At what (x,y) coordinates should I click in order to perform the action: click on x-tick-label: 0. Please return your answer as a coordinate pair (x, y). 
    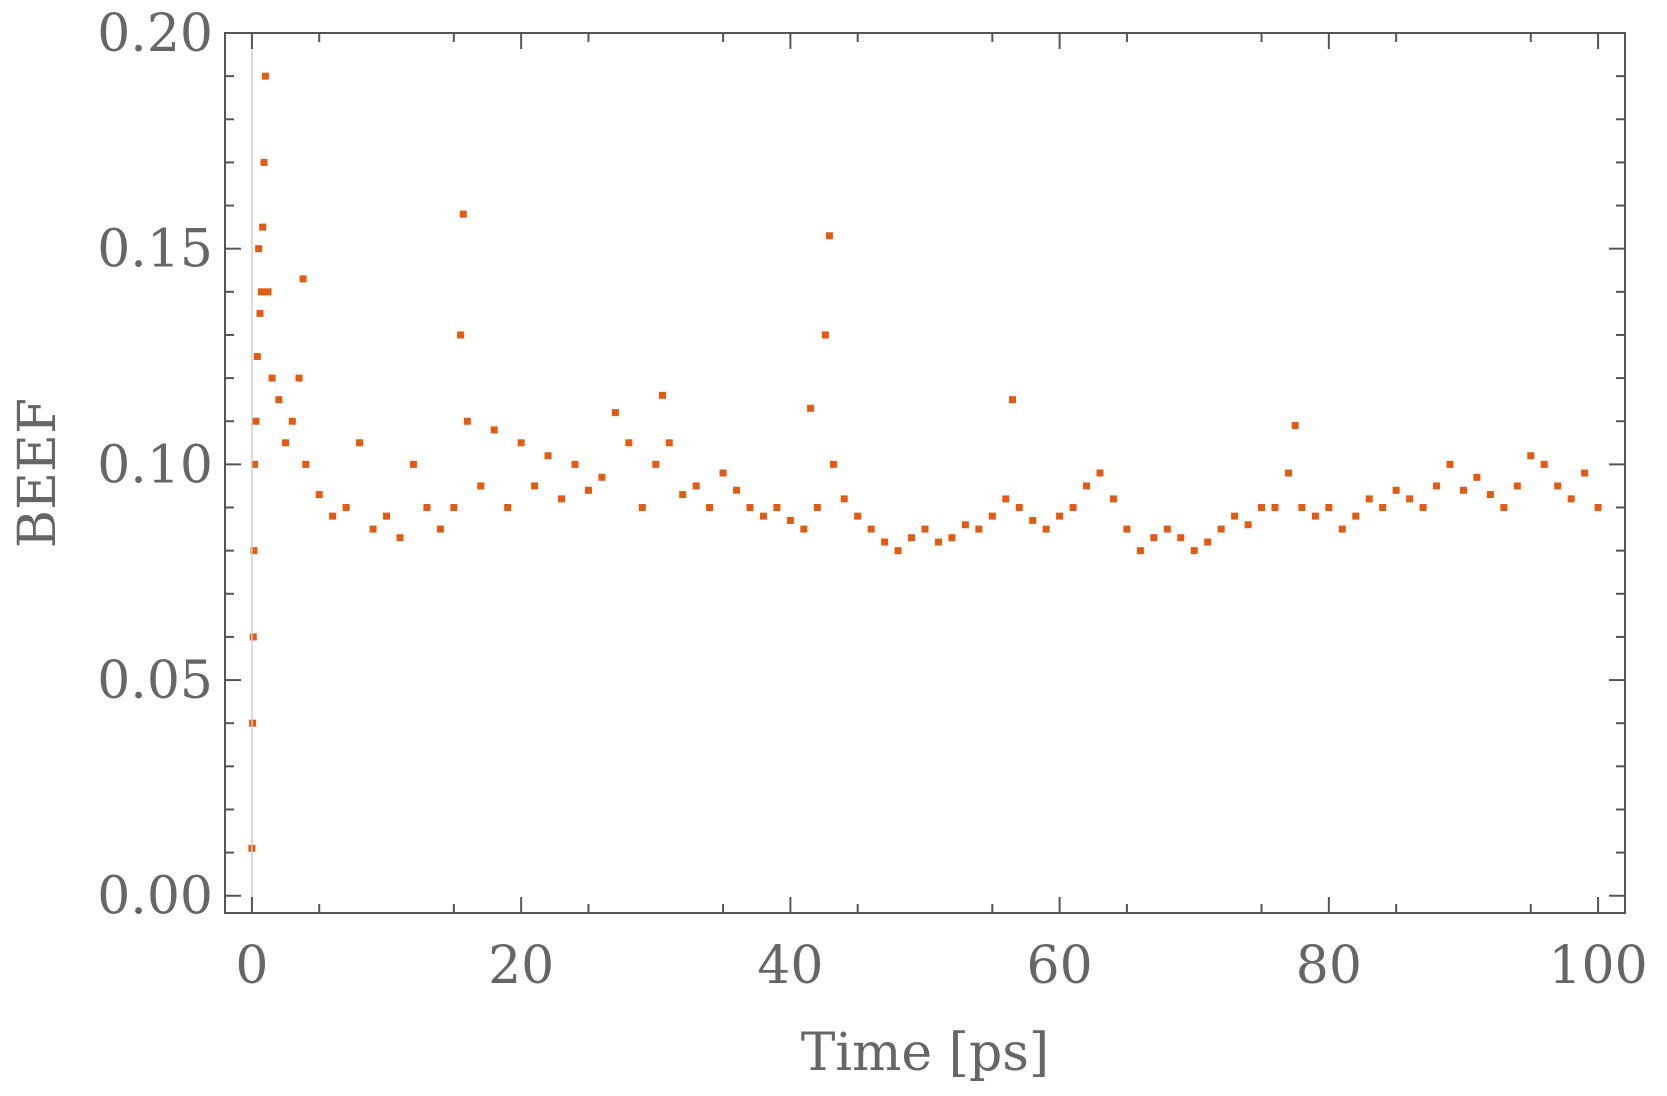
    Looking at the image, I should click on (251, 966).